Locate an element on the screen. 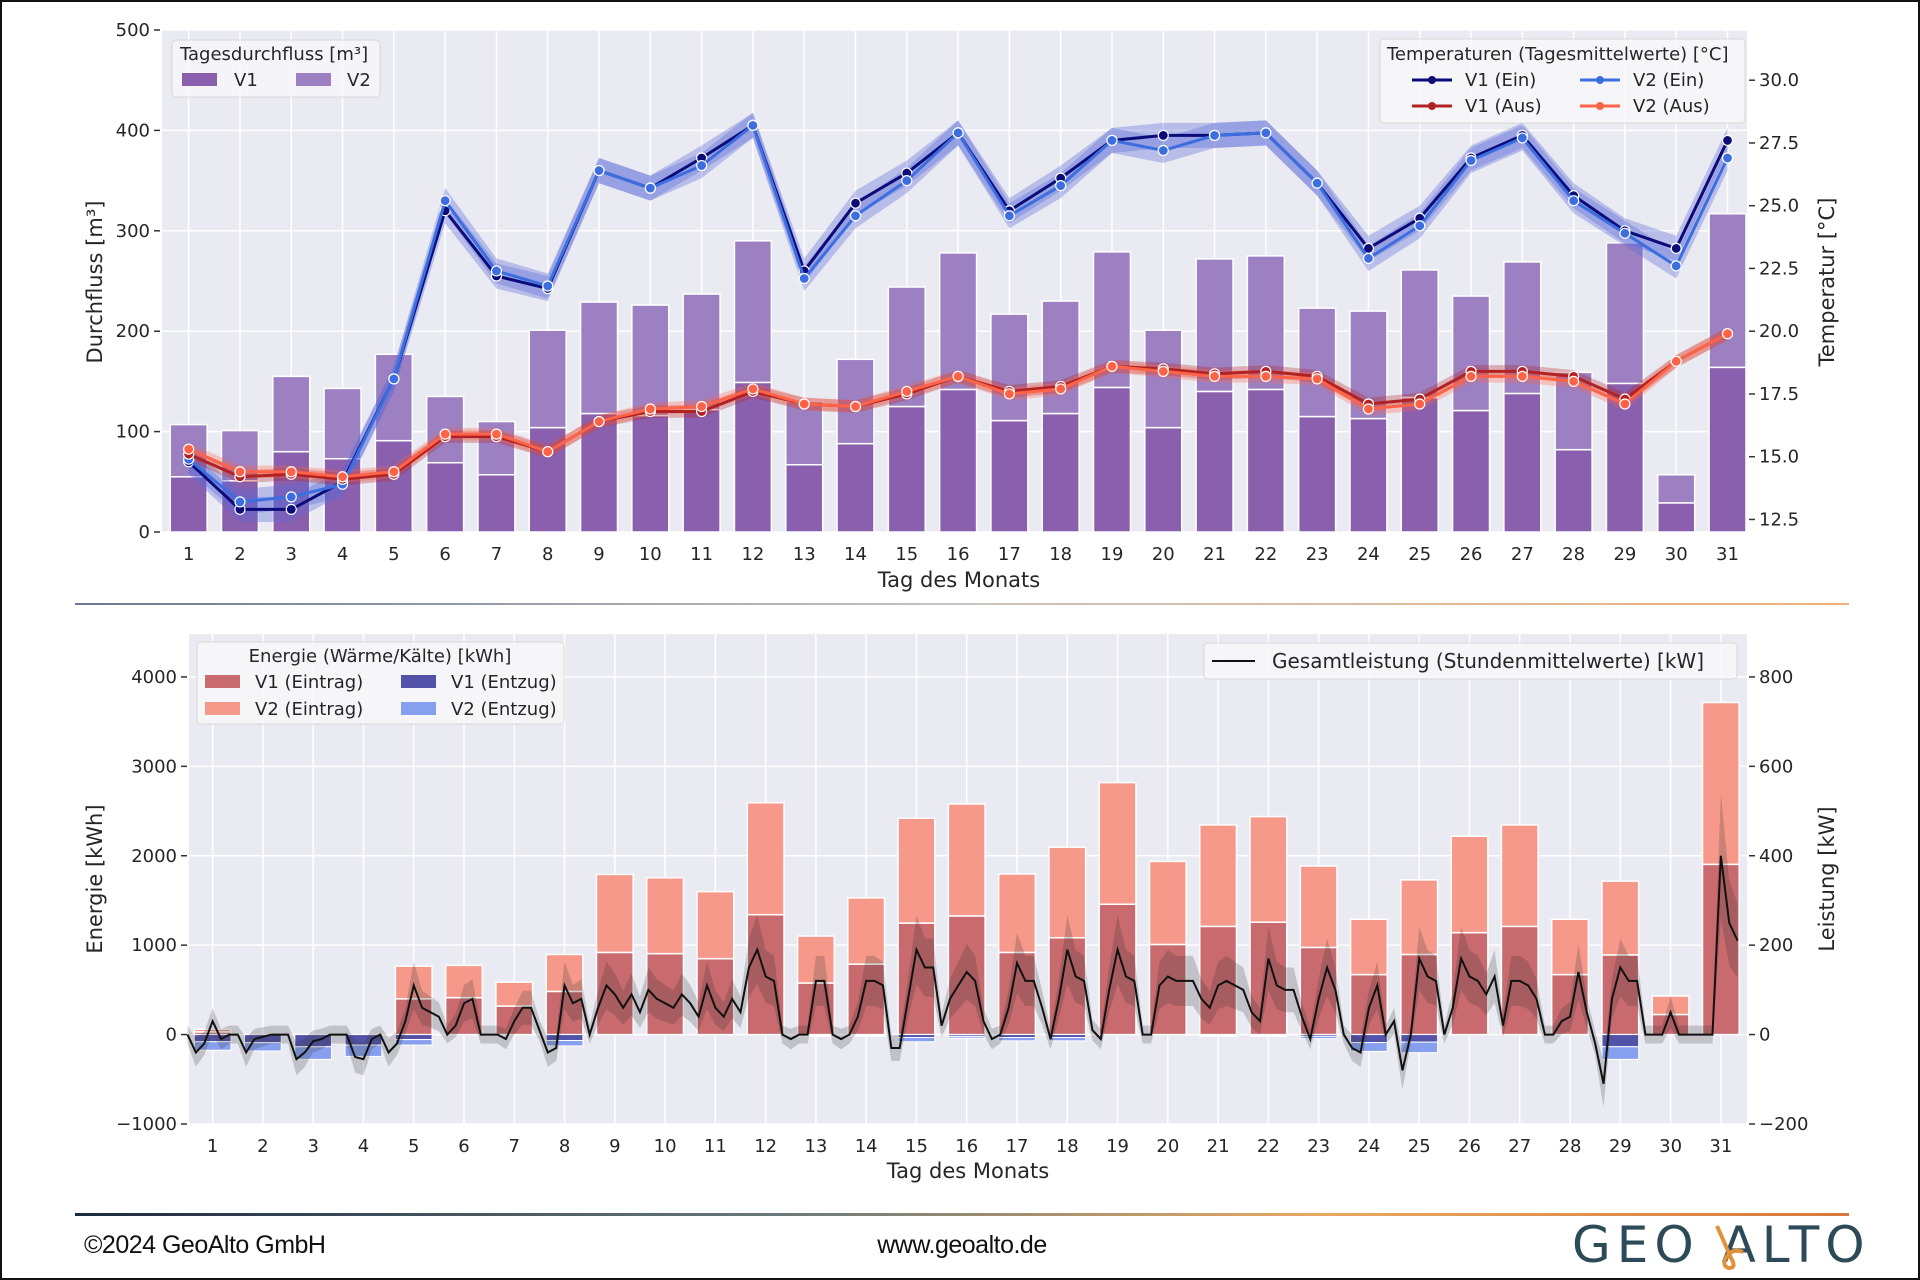 The image size is (1920, 1280). y2-tick-label: 15.0 is located at coordinates (1779, 457).